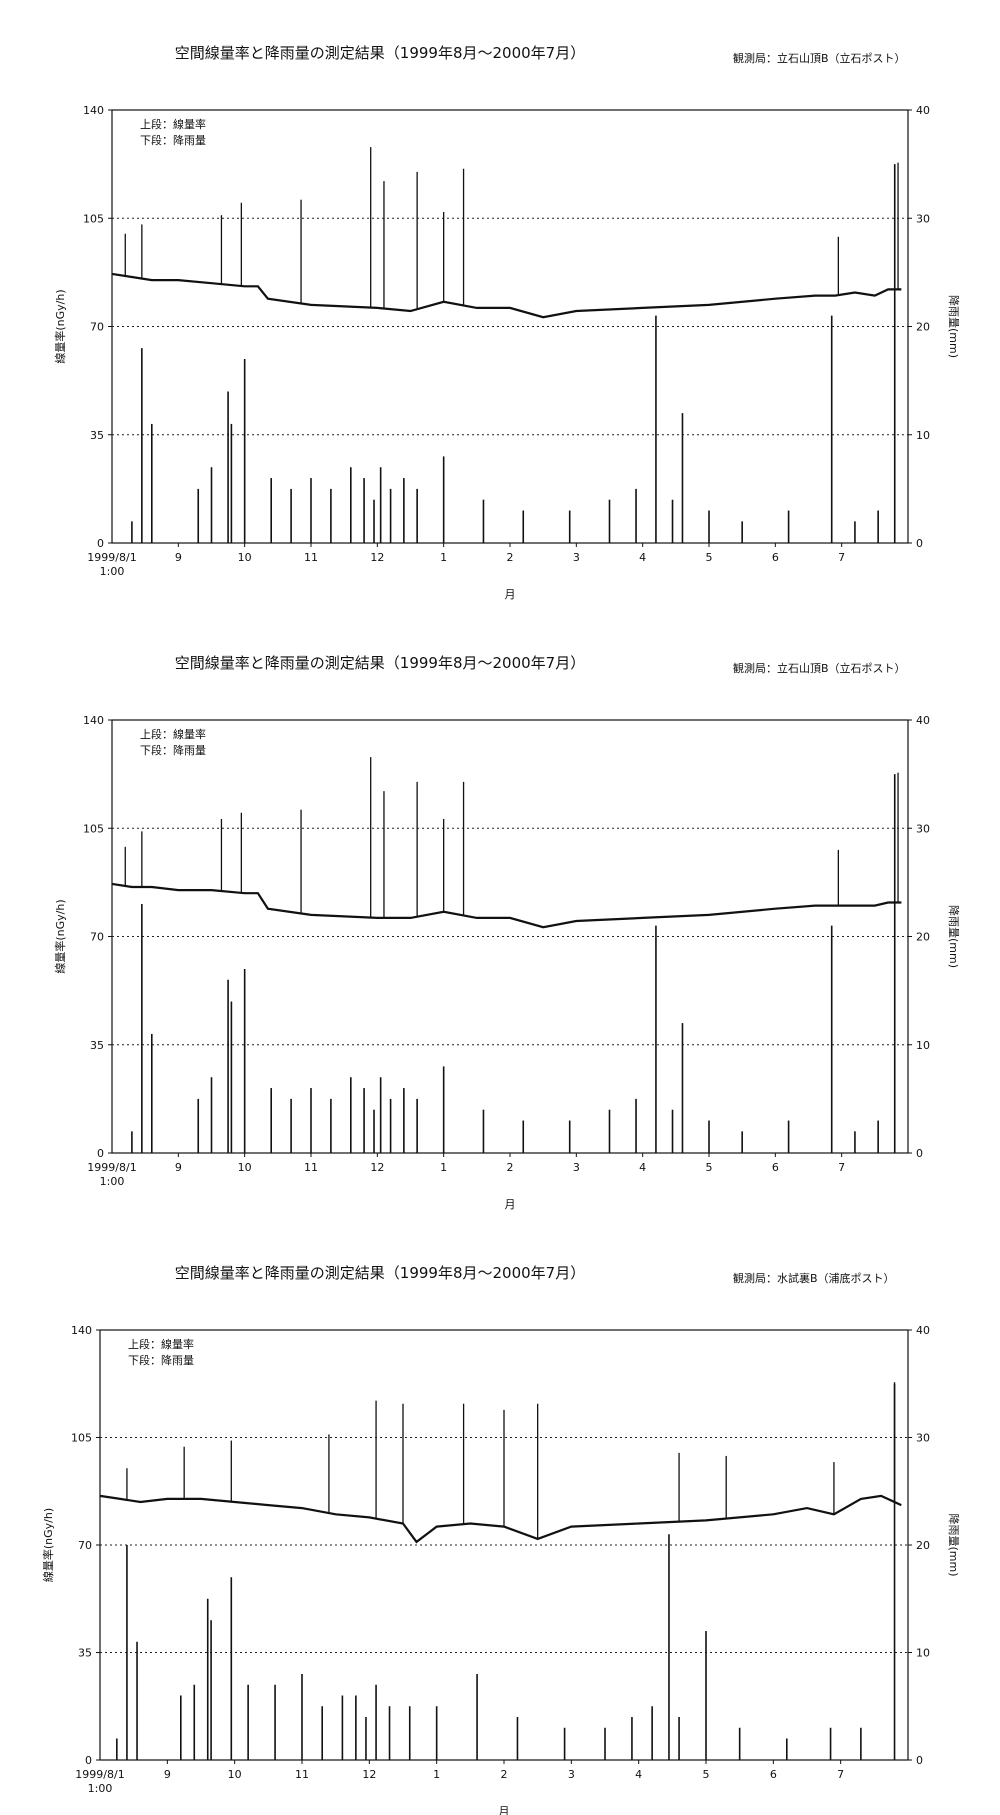 Image resolution: width=1000 pixels, height=1815 pixels. I want to click on station-label: 観測局：水試裏B（浦底ポスト）, so click(814, 1278).